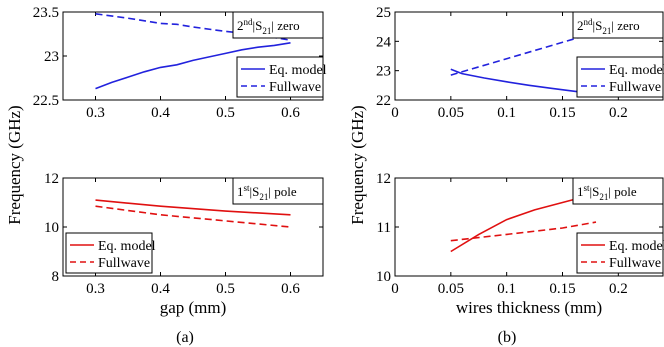  I want to click on x-axis-label: gap (mm), so click(193, 307).